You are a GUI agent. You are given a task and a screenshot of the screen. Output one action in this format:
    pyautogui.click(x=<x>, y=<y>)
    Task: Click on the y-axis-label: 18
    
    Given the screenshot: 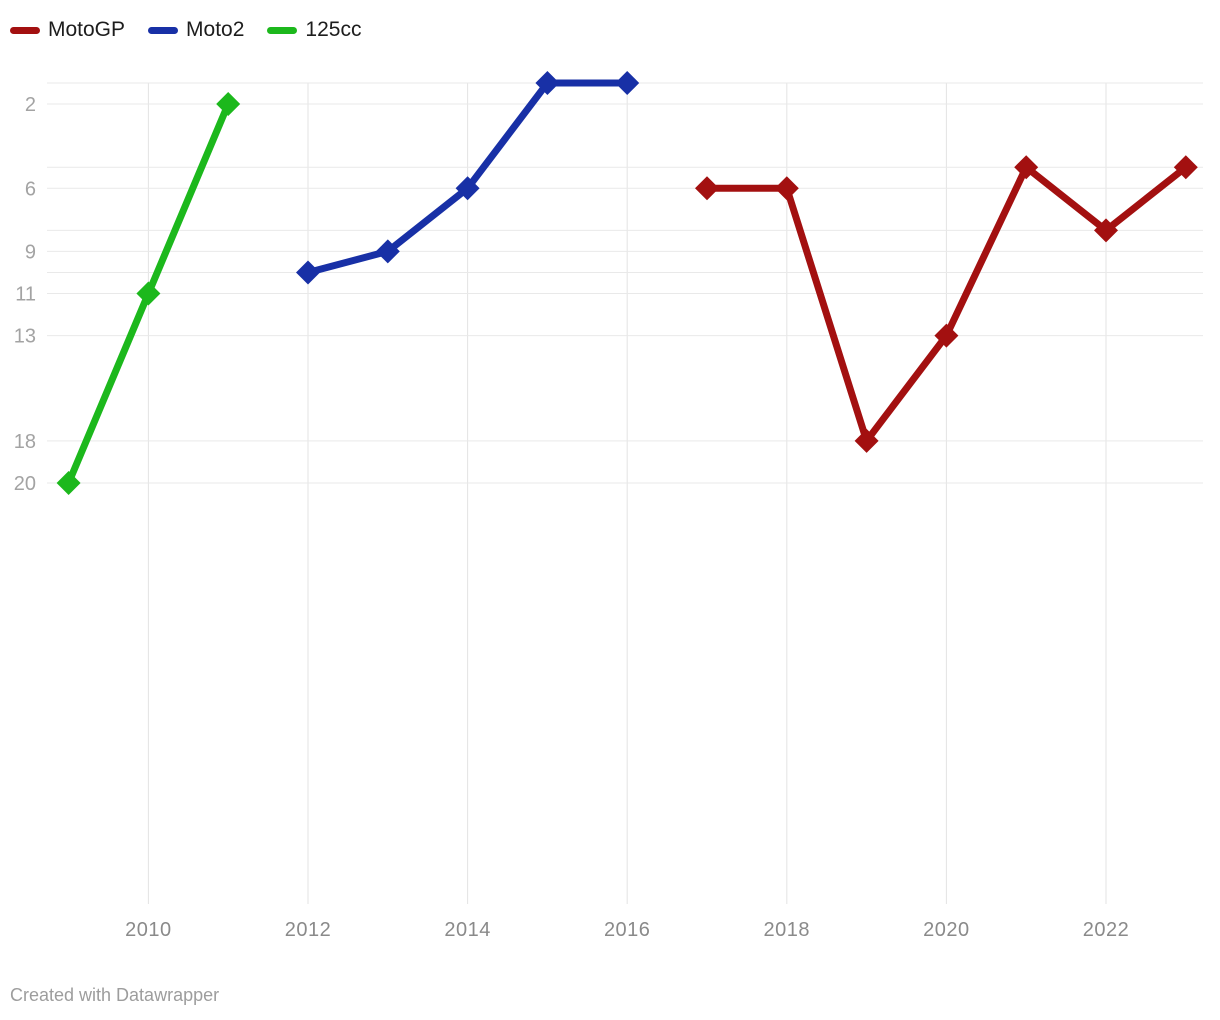 What is the action you would take?
    pyautogui.click(x=25, y=442)
    